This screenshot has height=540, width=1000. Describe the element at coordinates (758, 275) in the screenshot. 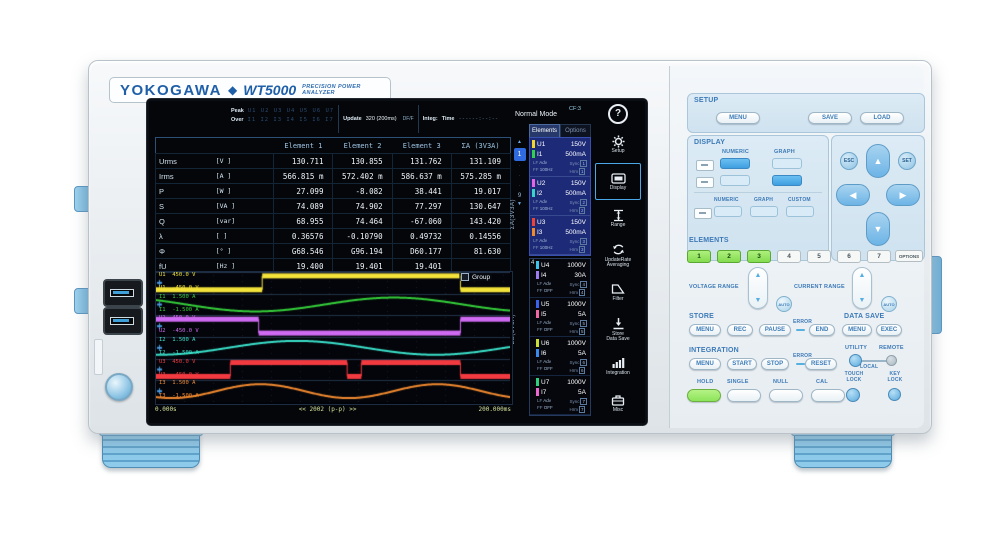

I see `voltage-range-up-icon: ▲` at that location.